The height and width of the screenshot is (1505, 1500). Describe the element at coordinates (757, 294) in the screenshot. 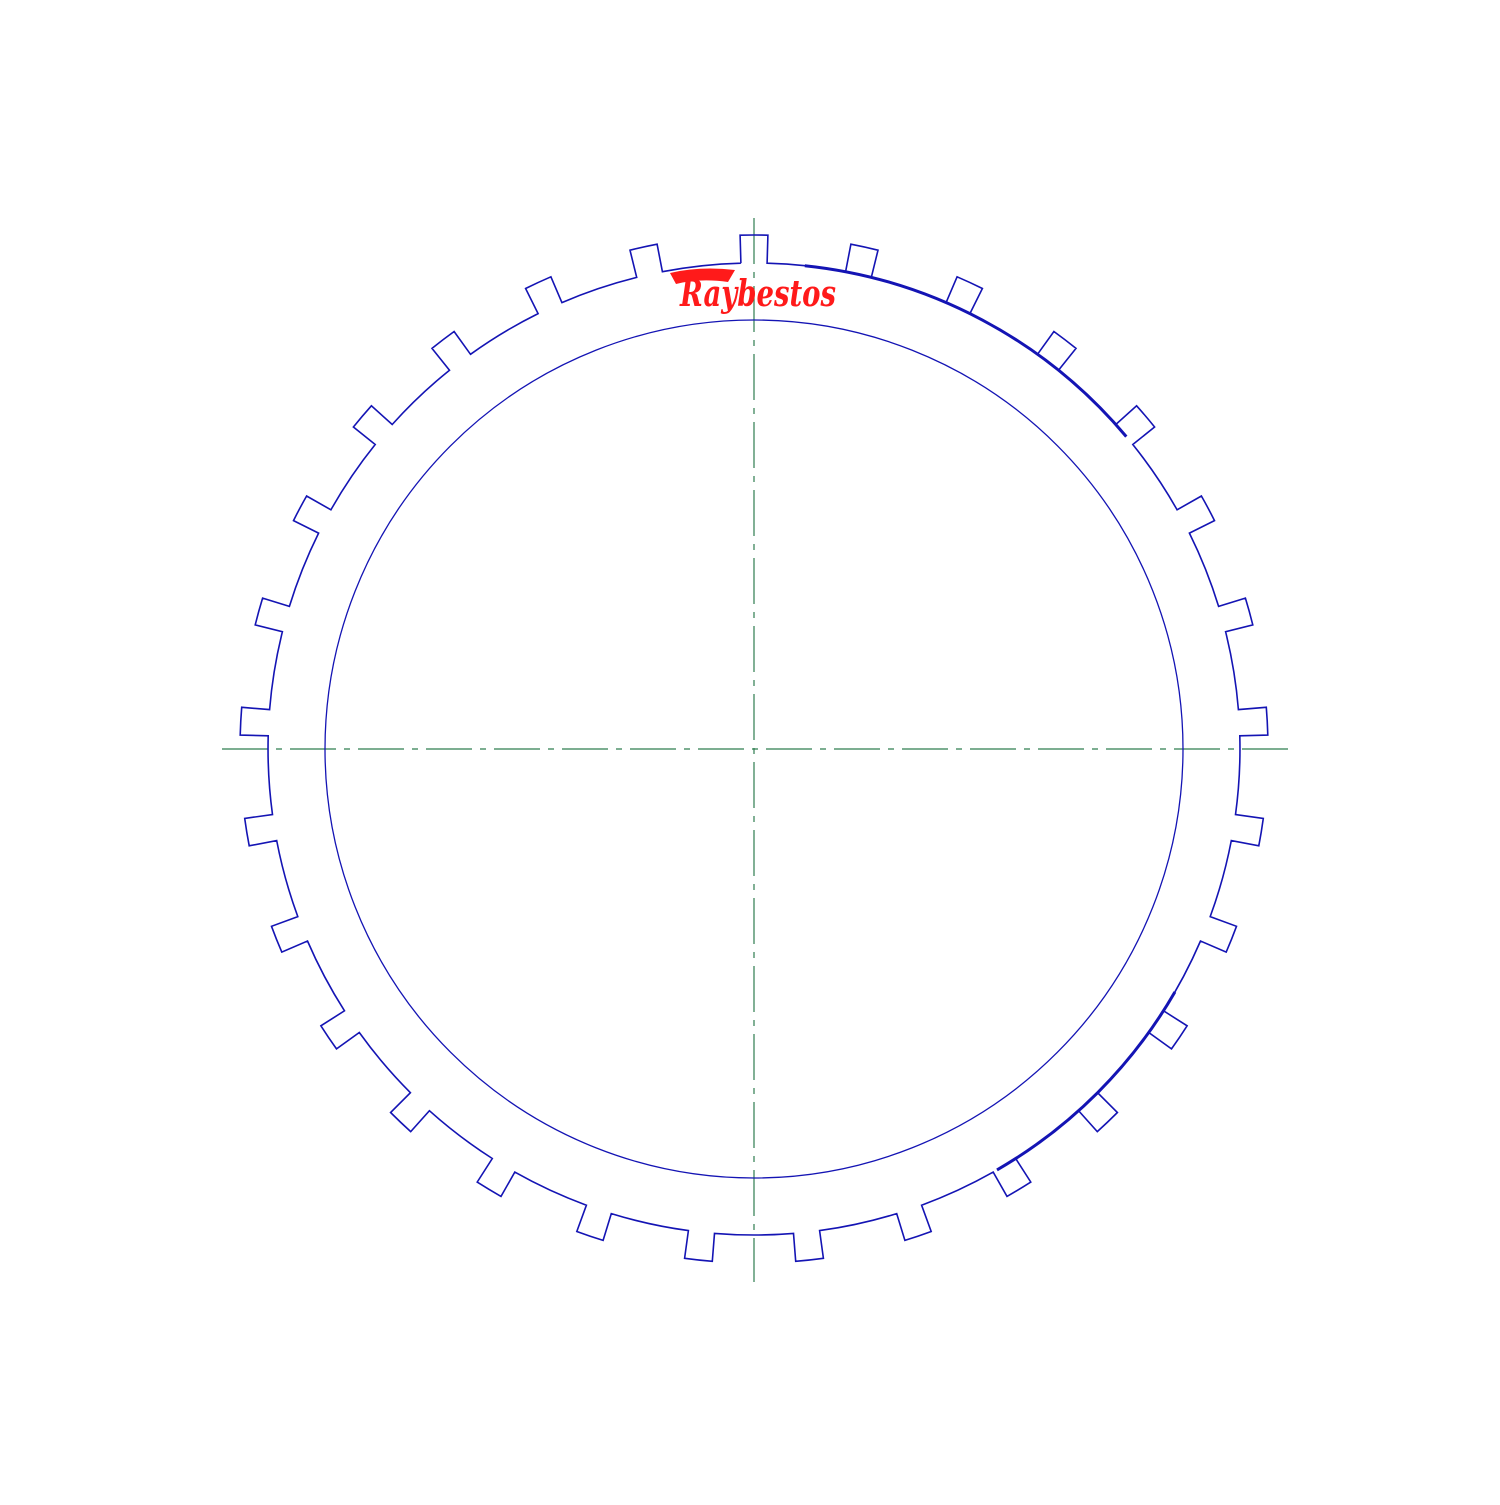

I see `logo-wordmark: Raybestos` at that location.